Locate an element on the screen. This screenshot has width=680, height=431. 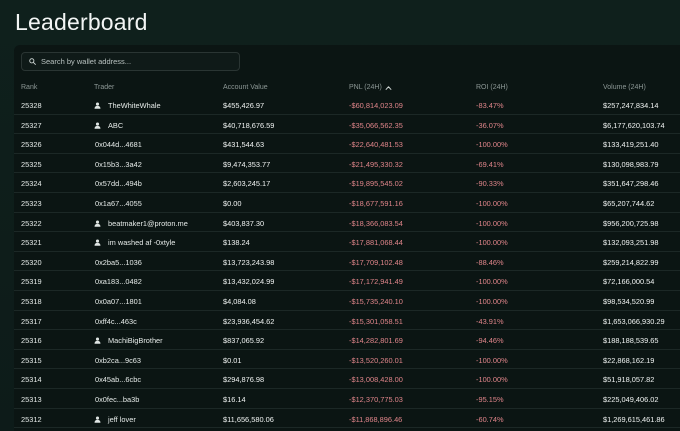
trader-name: ABC is located at coordinates (116, 125).